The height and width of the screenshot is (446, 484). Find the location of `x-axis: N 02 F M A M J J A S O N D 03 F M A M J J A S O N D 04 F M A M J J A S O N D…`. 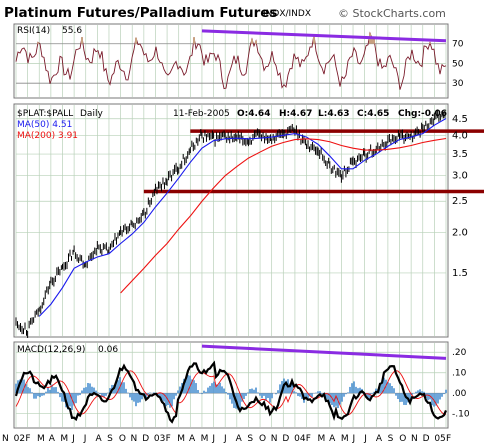

x-axis: N 02 F M A M J J A S O N D 03 F M A M J J A S O N D 04 F M A M J J A S O N D… is located at coordinates (226, 439).